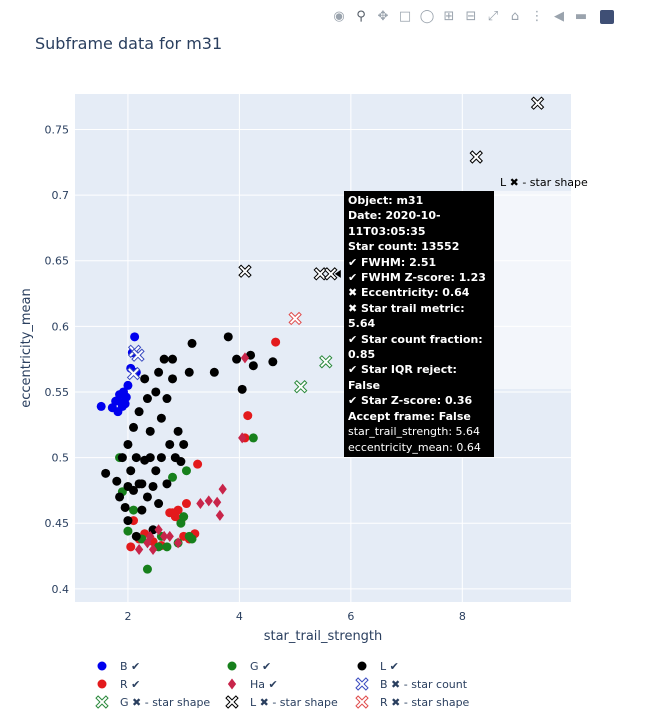 Image resolution: width=652 pixels, height=728 pixels. What do you see at coordinates (537, 16) in the screenshot?
I see `spike-lines-icon: ⋮` at bounding box center [537, 16].